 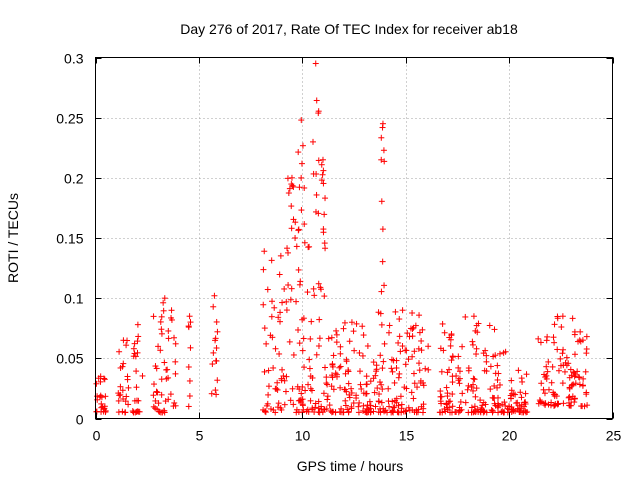 What do you see at coordinates (74, 299) in the screenshot?
I see `y-tick-label: 0.1` at bounding box center [74, 299].